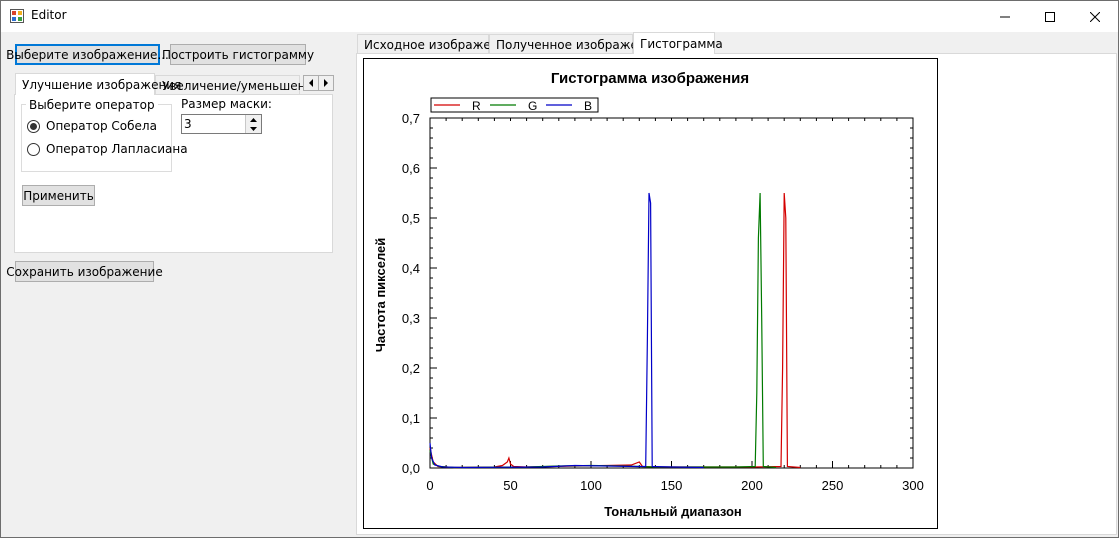 This screenshot has height=538, width=1119. What do you see at coordinates (411, 368) in the screenshot?
I see `y-tick-label: 0,2` at bounding box center [411, 368].